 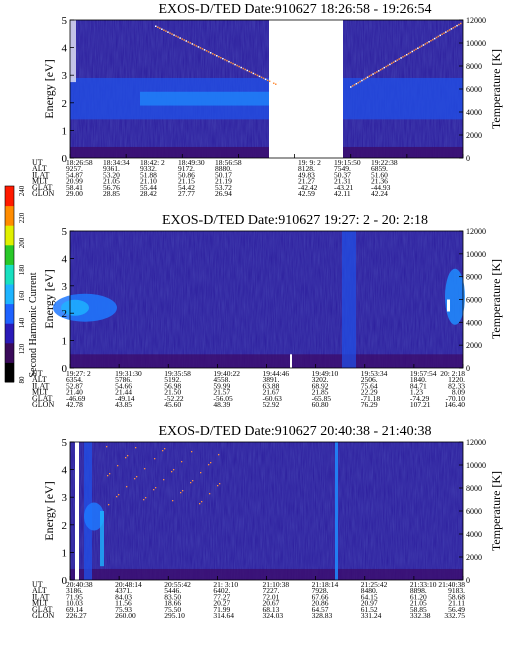 What do you see at coordinates (342, 193) in the screenshot?
I see `orbit-value: 42.11` at bounding box center [342, 193].